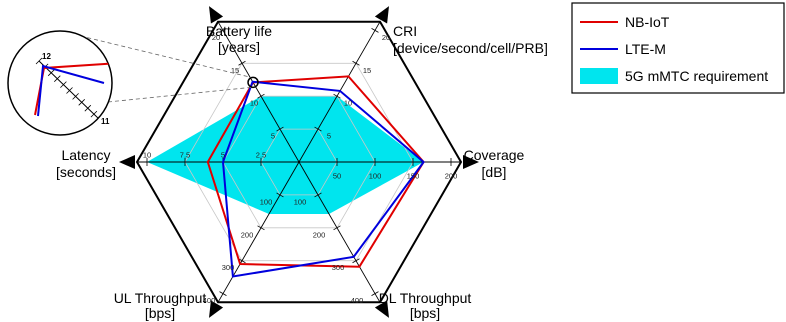 The width and height of the screenshot is (786, 322). I want to click on inset-series-lte-m, so click(71, 90).